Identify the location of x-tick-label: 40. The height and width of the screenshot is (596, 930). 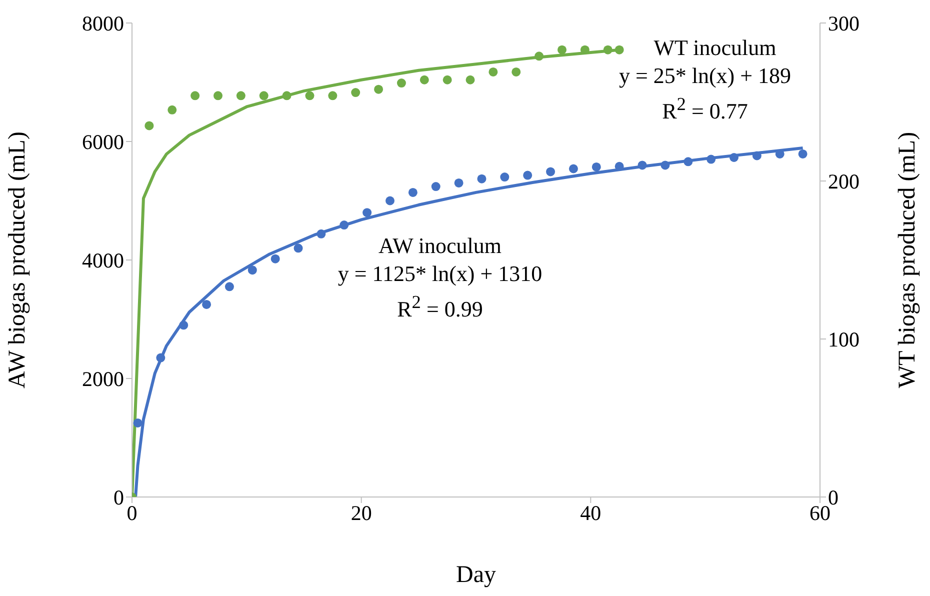
(591, 512).